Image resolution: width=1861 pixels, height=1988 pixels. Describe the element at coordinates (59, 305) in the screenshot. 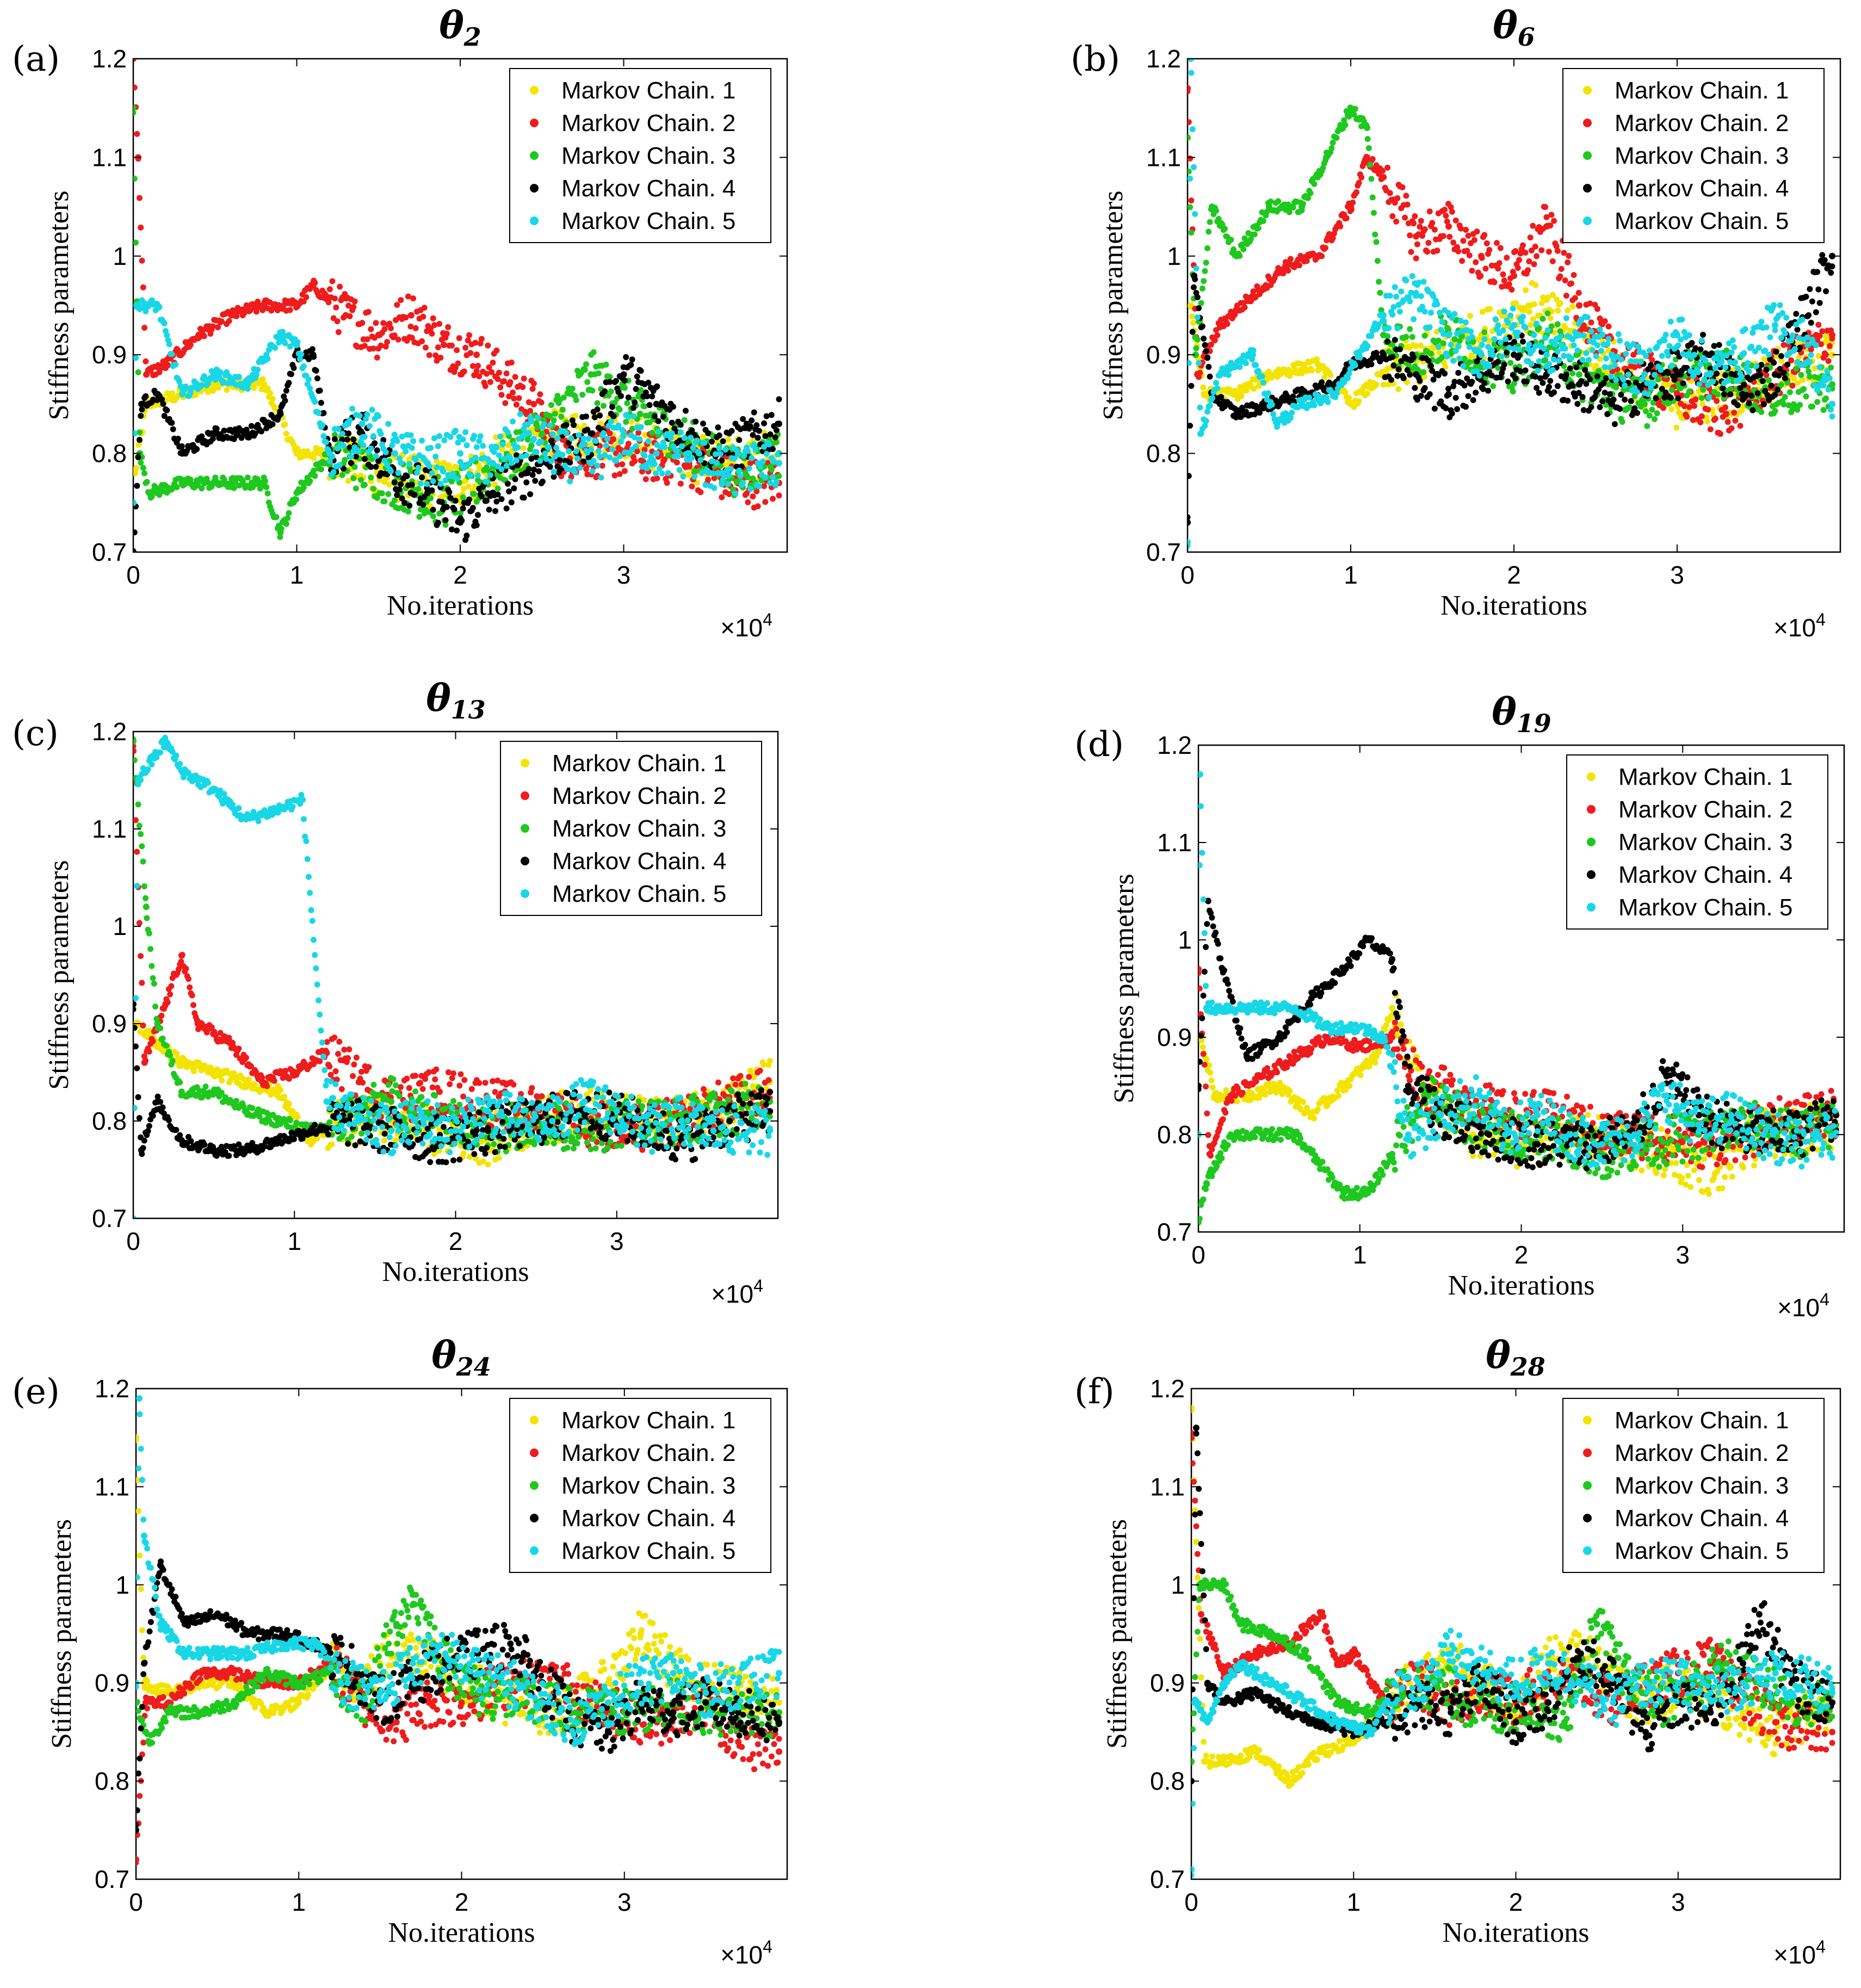

I see `y-axis-label: Stiffness parameters` at that location.